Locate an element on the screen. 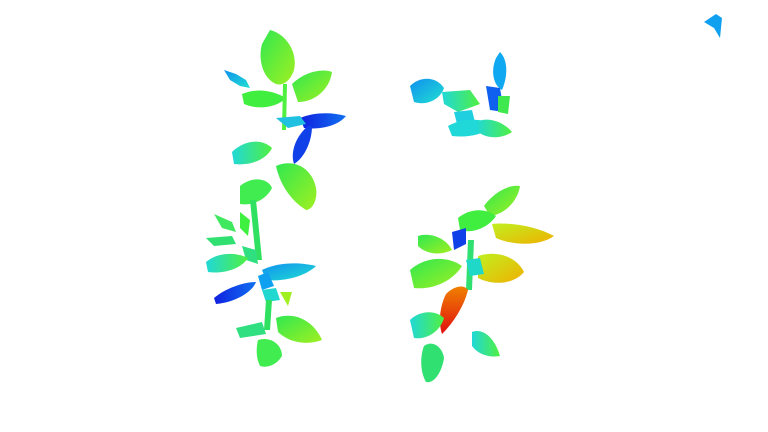 The image size is (768, 432). left-plant is located at coordinates (276, 198).